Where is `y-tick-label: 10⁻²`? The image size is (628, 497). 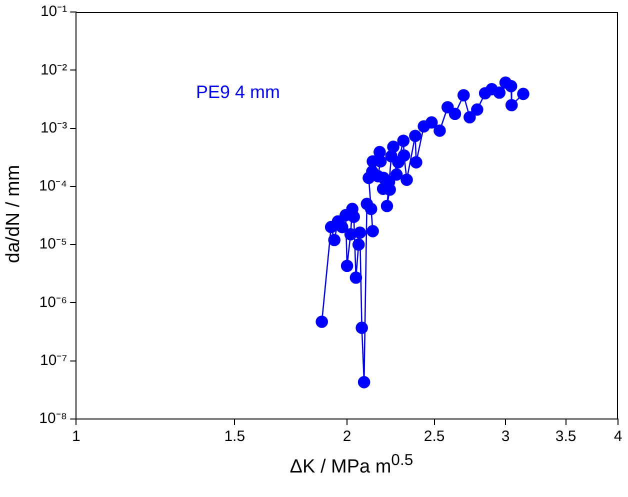
y-tick-label: 10⁻² is located at coordinates (54, 69).